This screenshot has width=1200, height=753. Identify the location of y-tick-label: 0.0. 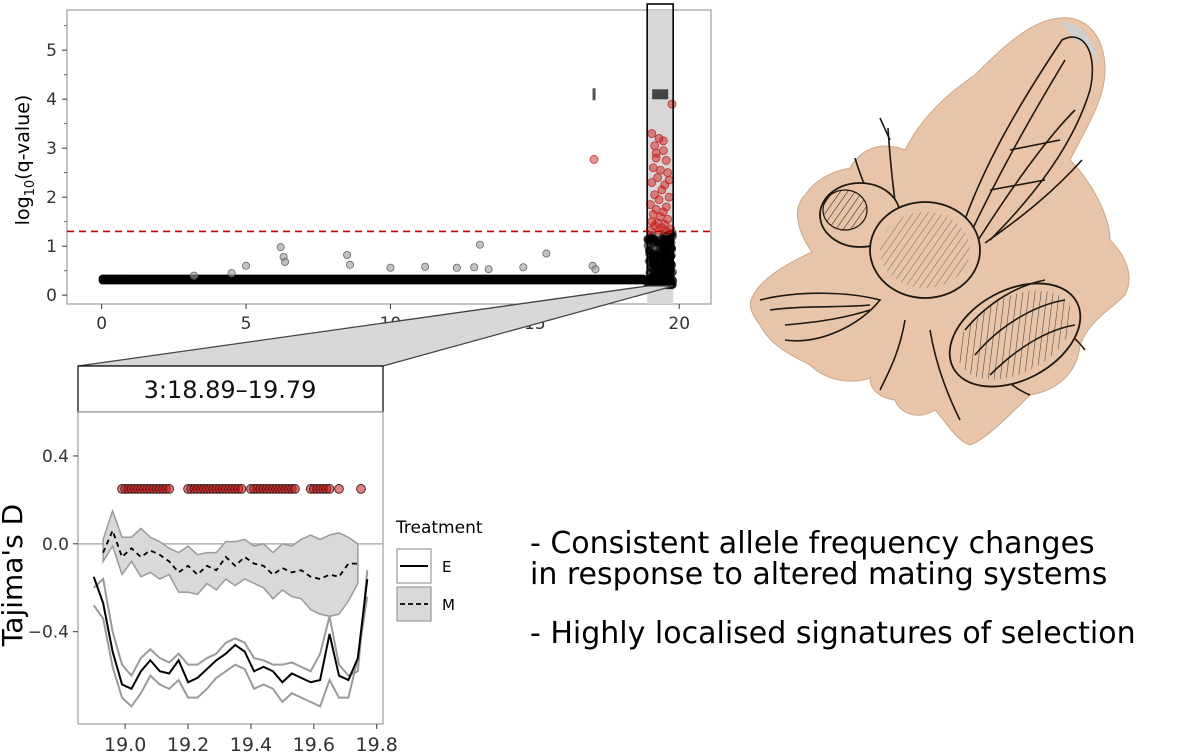
(55, 545).